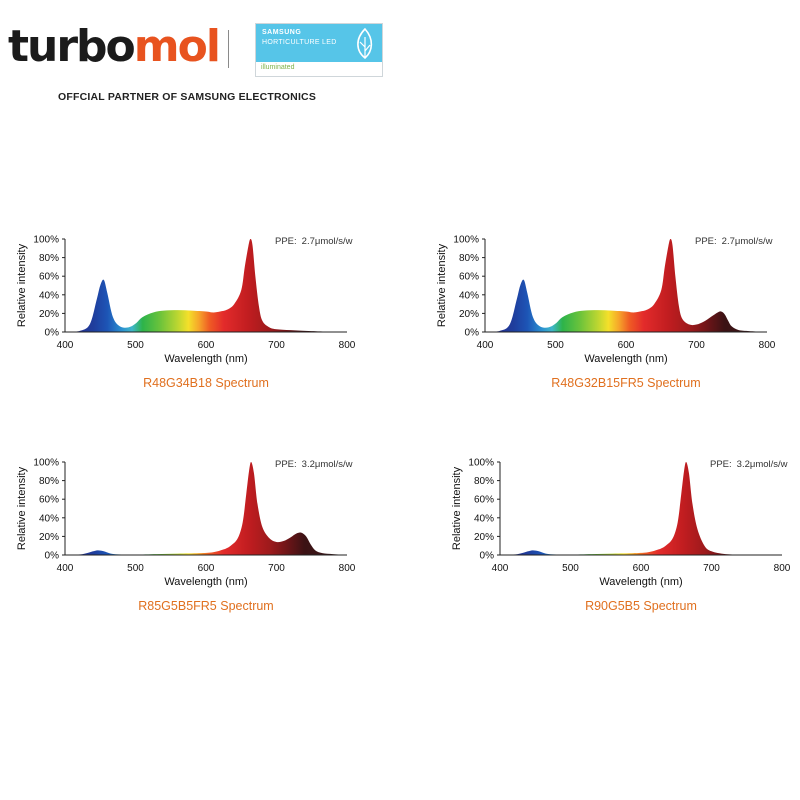 The height and width of the screenshot is (800, 800). Describe the element at coordinates (177, 46) in the screenshot. I see `logo-text-part2: mol` at that location.